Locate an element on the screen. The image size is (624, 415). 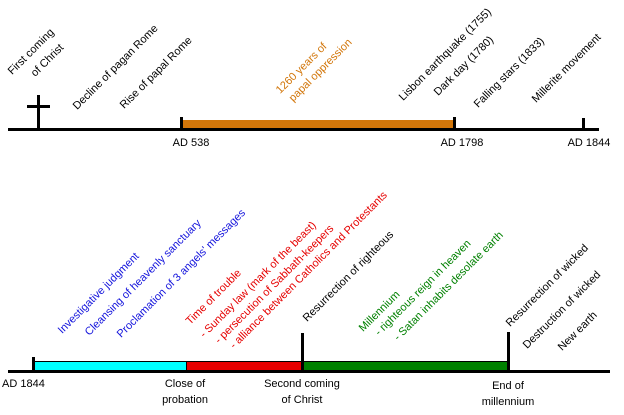
axis-label-ad1844-bottom: AD 1844 is located at coordinates (23, 384).